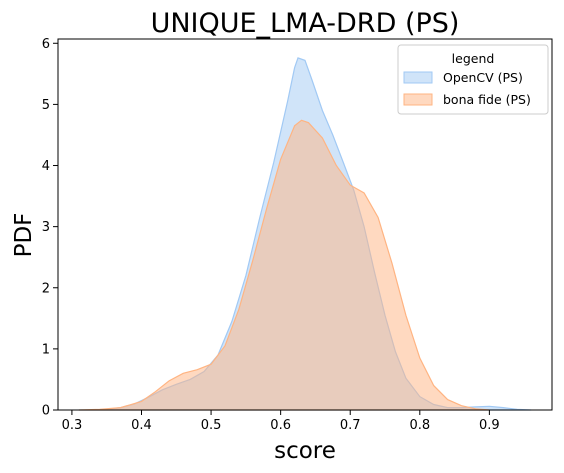 This screenshot has height=473, width=564. I want to click on x-axis-label: score, so click(305, 451).